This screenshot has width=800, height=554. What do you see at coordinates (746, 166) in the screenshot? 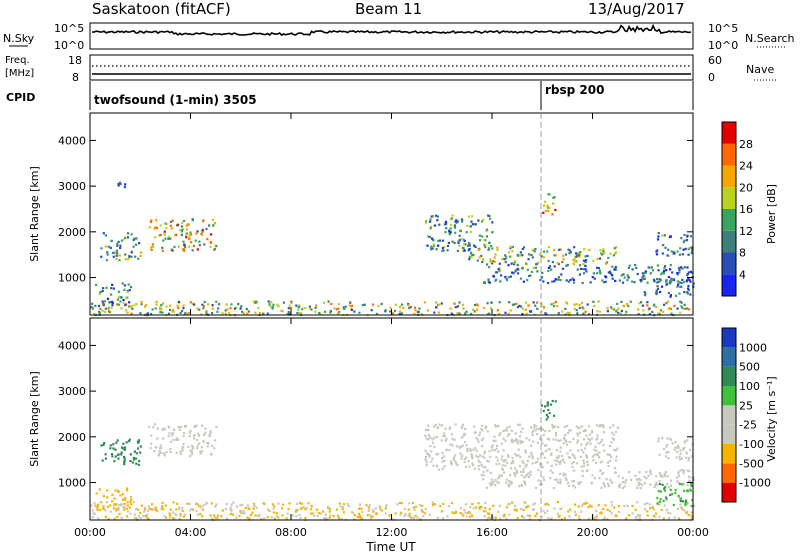
I see `colorbar-tick-label: 24` at bounding box center [746, 166].